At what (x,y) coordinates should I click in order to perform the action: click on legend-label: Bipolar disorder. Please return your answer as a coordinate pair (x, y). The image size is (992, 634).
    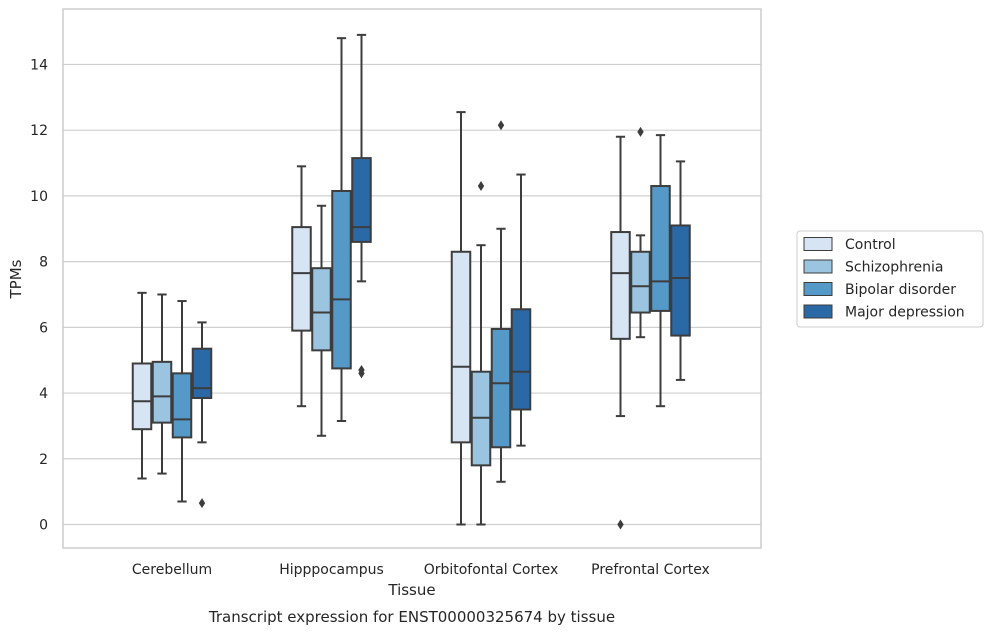
    Looking at the image, I should click on (900, 290).